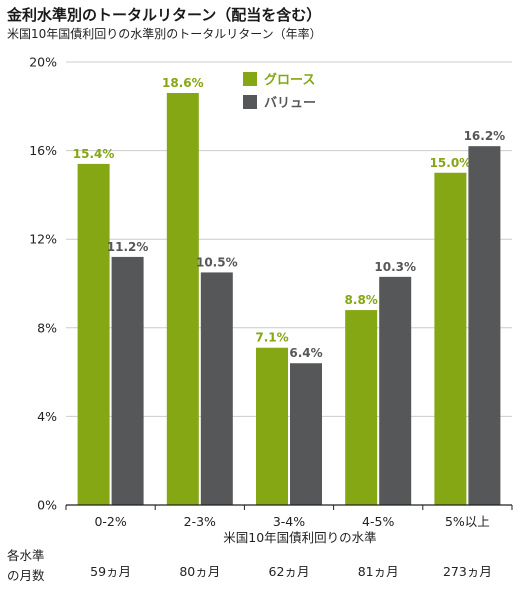 Image resolution: width=532 pixels, height=595 pixels. Describe the element at coordinates (26, 575) in the screenshot. I see `months-row-label-line2: の月数` at that location.